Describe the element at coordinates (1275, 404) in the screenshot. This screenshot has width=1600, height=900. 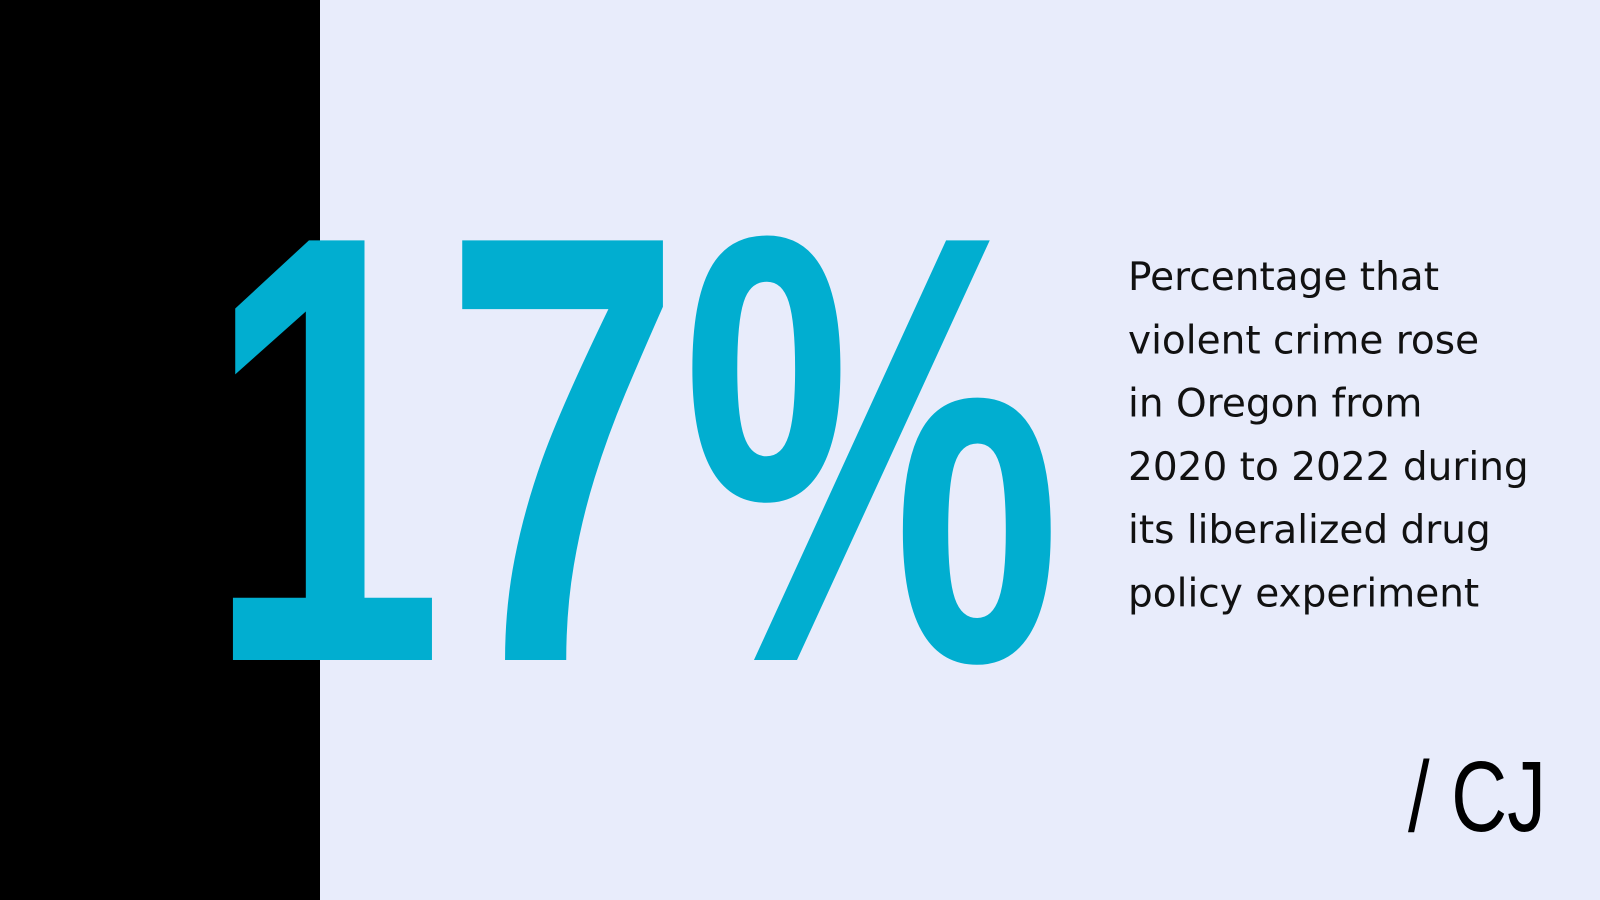
I see `description-line: in Oregon from` at that location.